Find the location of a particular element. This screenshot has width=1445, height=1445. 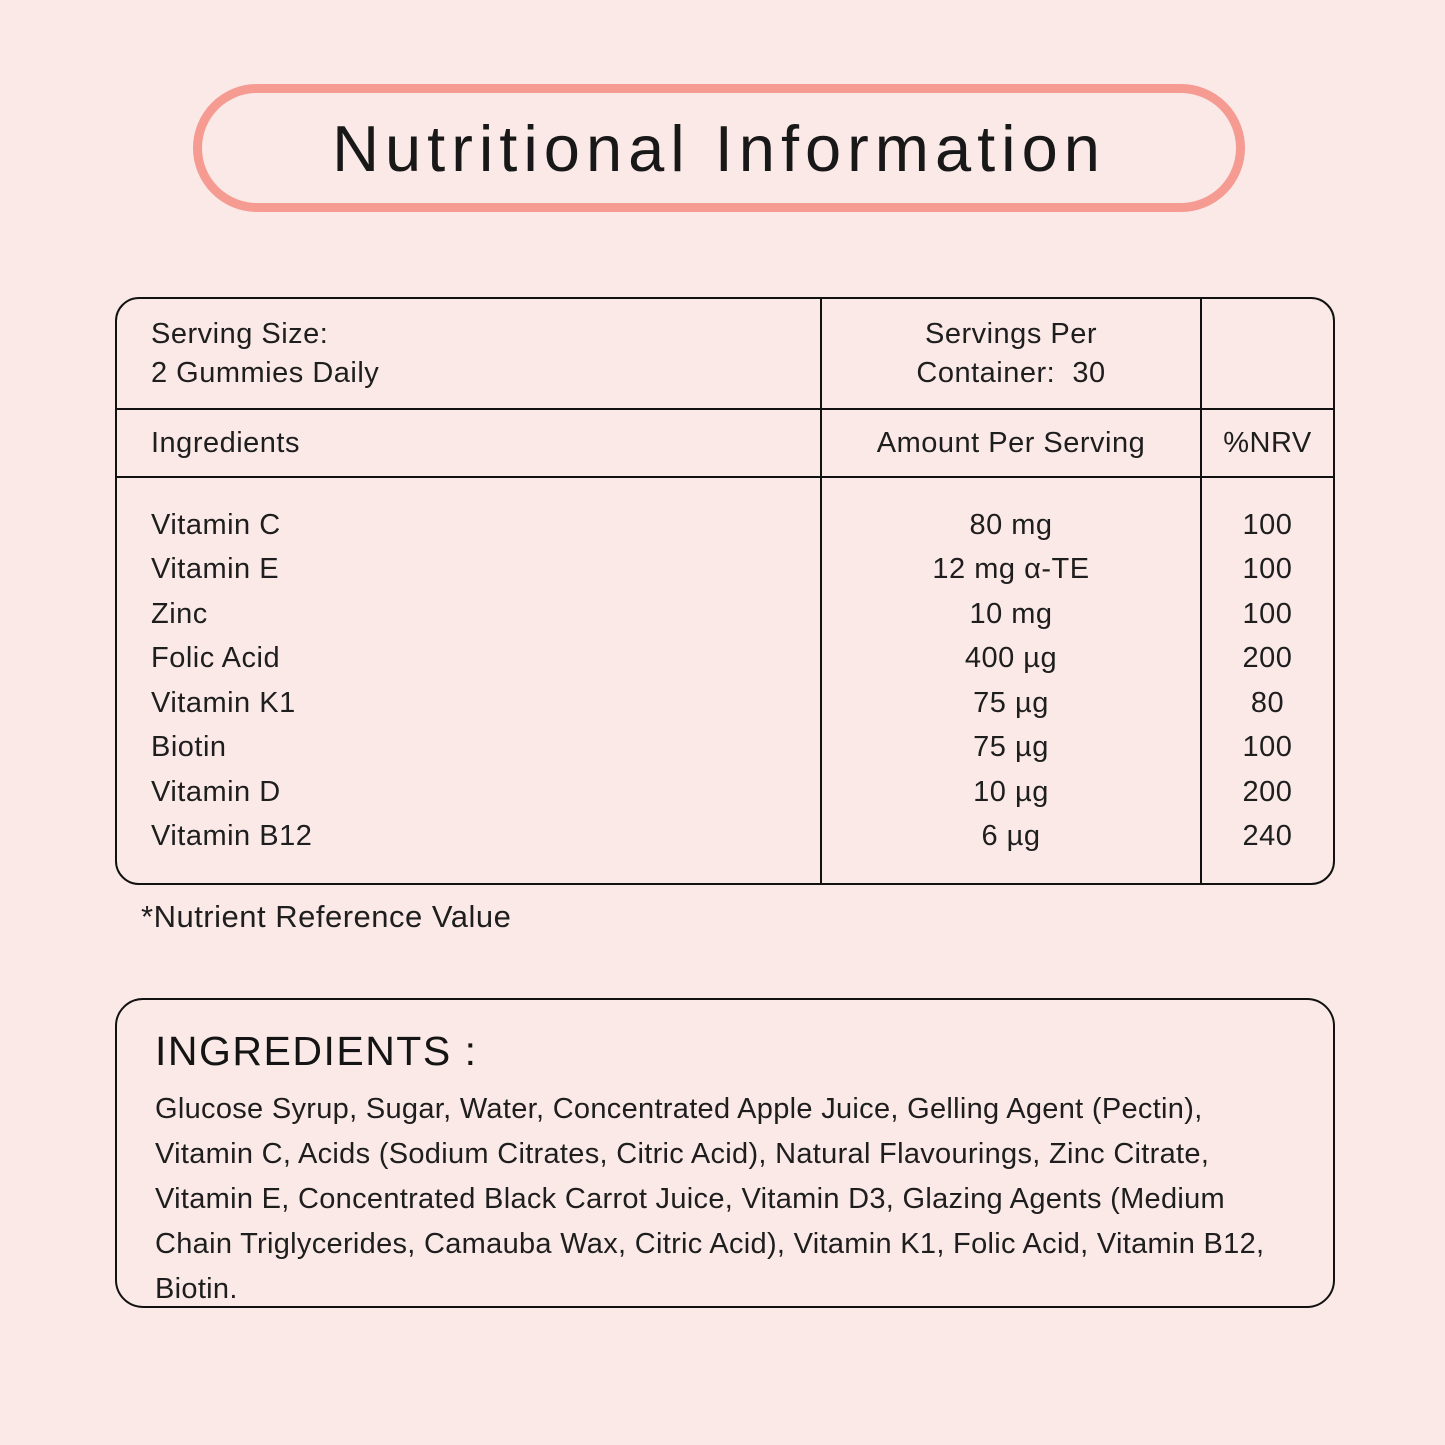

nrv-footnote: *Nutrient Reference Value is located at coordinates (326, 916).